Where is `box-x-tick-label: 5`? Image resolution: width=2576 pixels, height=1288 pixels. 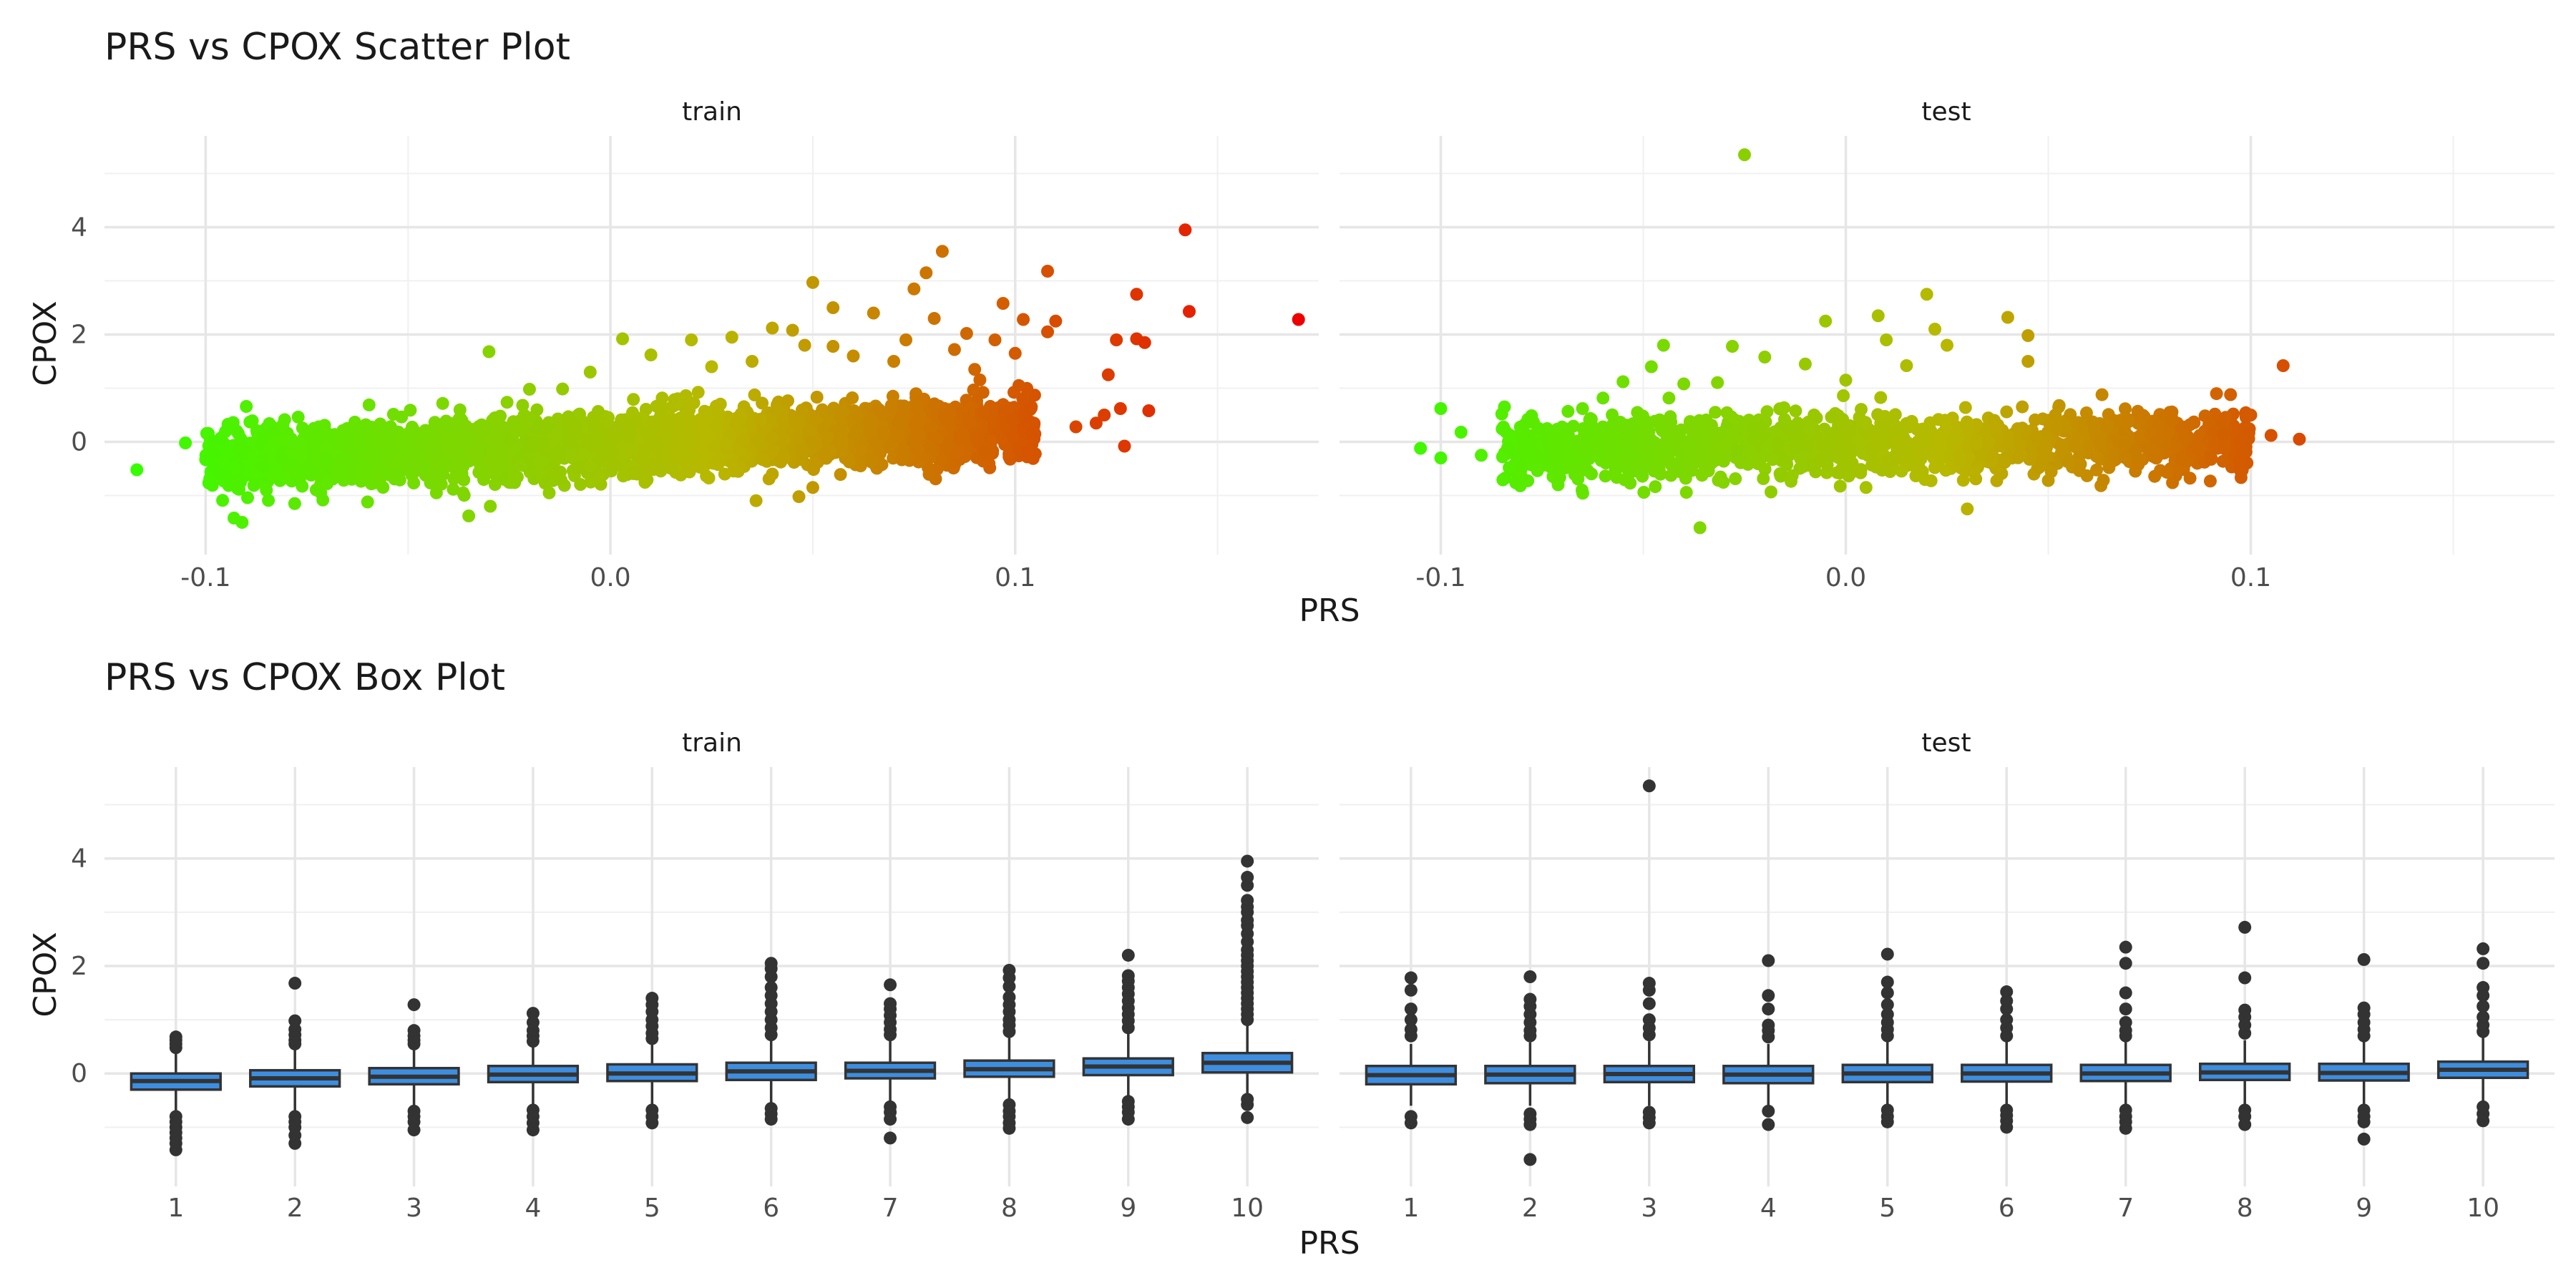
box-x-tick-label: 5 is located at coordinates (1887, 1208).